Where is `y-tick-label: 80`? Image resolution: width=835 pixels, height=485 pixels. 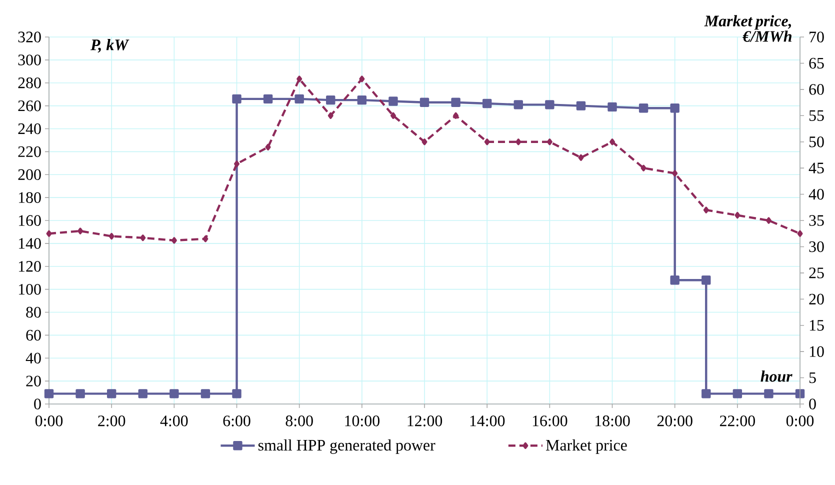 y-tick-label: 80 is located at coordinates (33, 312).